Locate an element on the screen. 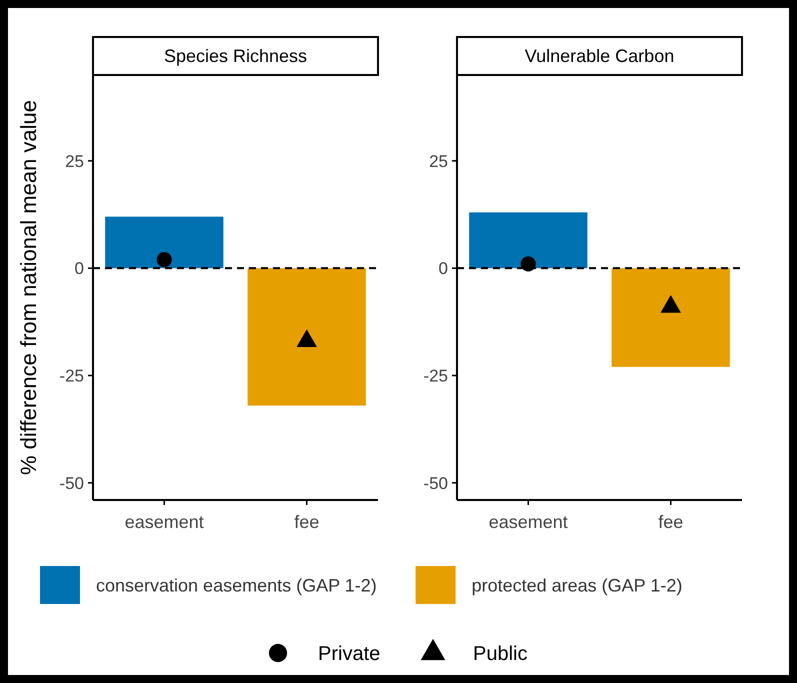  legend-label: Public is located at coordinates (500, 654).